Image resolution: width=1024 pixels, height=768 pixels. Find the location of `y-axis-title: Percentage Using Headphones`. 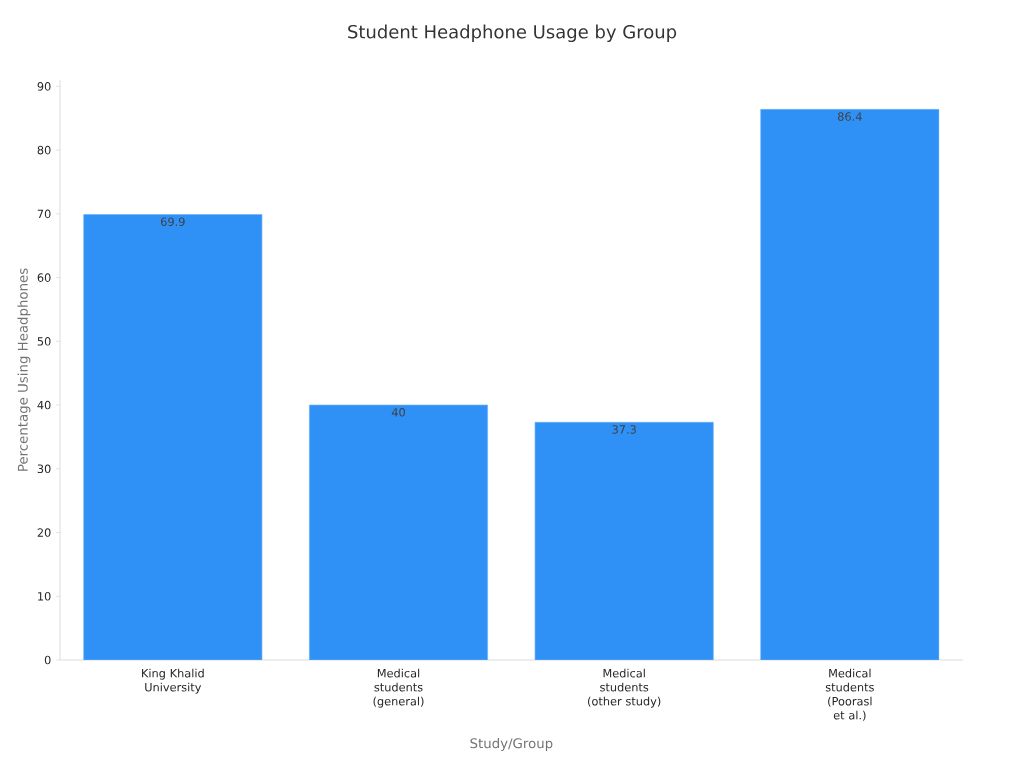

y-axis-title: Percentage Using Headphones is located at coordinates (24, 369).